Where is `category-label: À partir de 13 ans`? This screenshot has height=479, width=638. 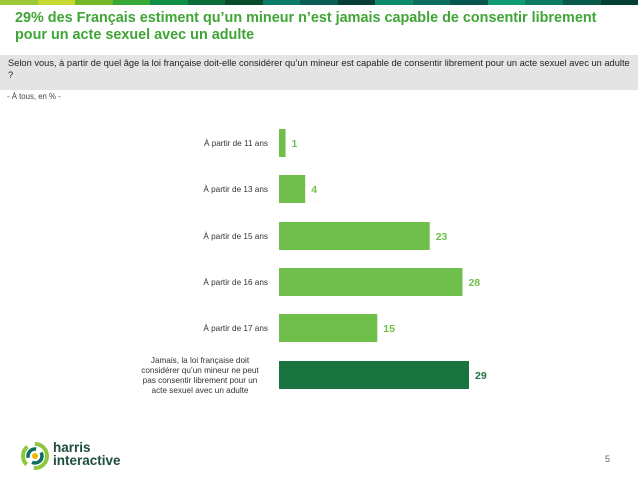 category-label: À partir de 13 ans is located at coordinates (235, 189).